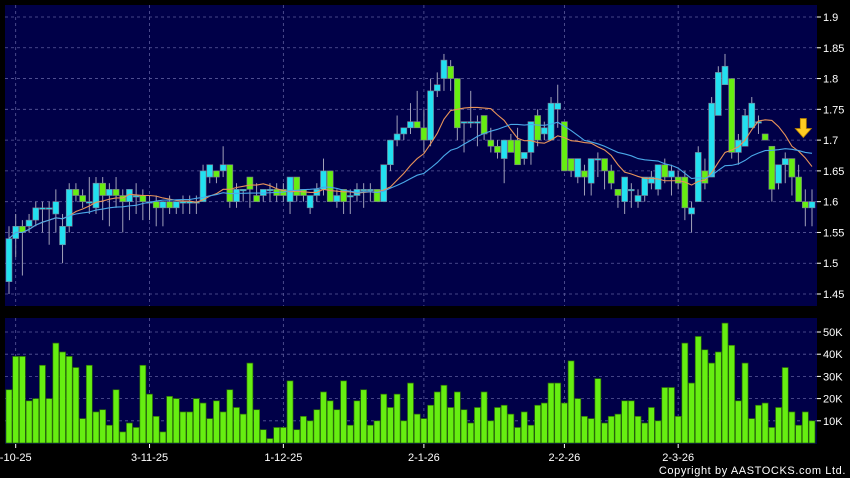  Describe the element at coordinates (678, 458) in the screenshot. I see `date-tick-label: 2-3-26` at that location.